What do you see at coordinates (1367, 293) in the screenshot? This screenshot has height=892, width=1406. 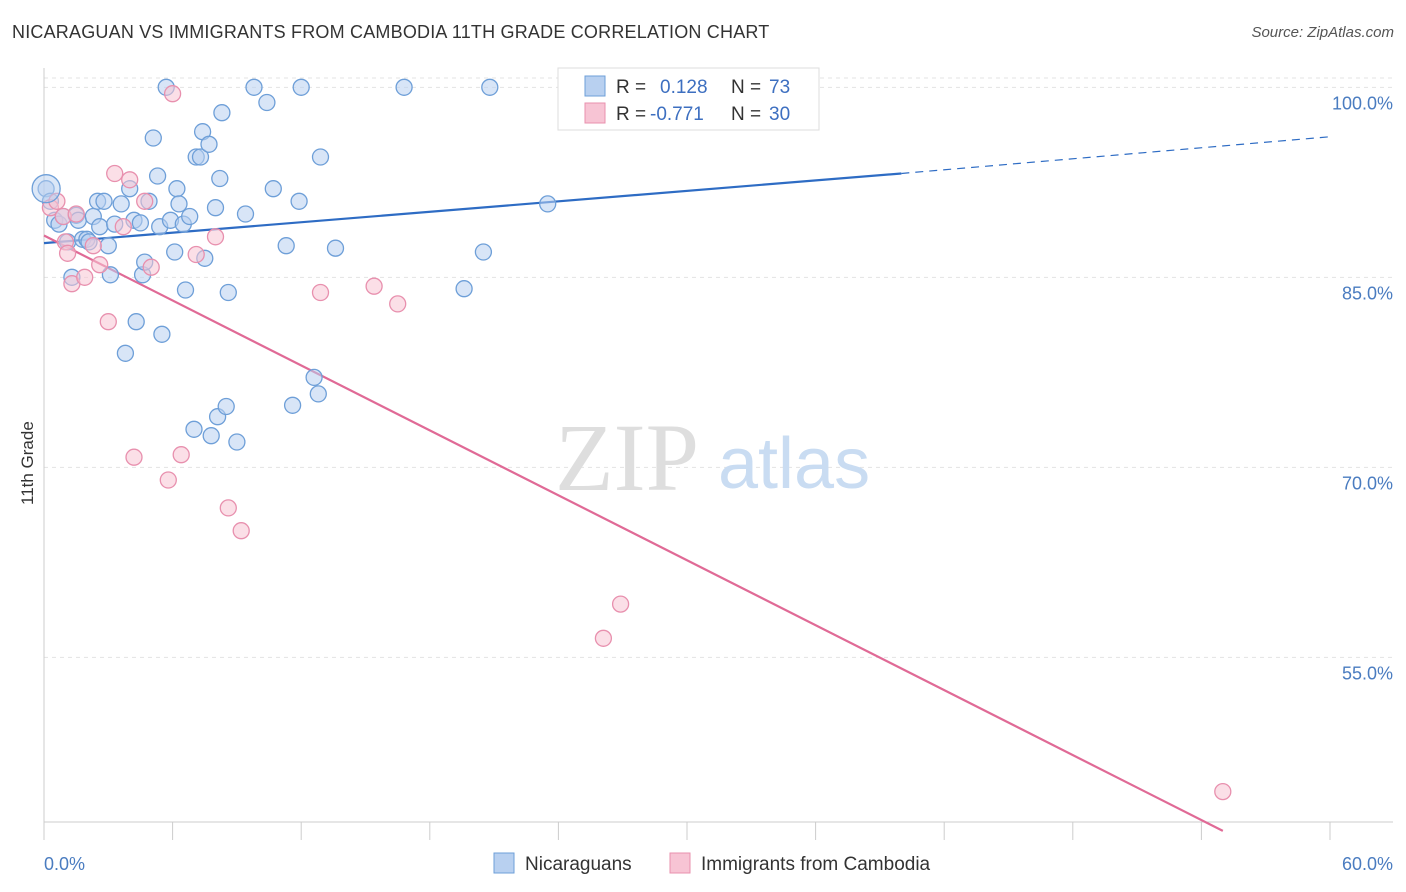 I see `y-tick-label-2: 85.0%` at bounding box center [1367, 293].